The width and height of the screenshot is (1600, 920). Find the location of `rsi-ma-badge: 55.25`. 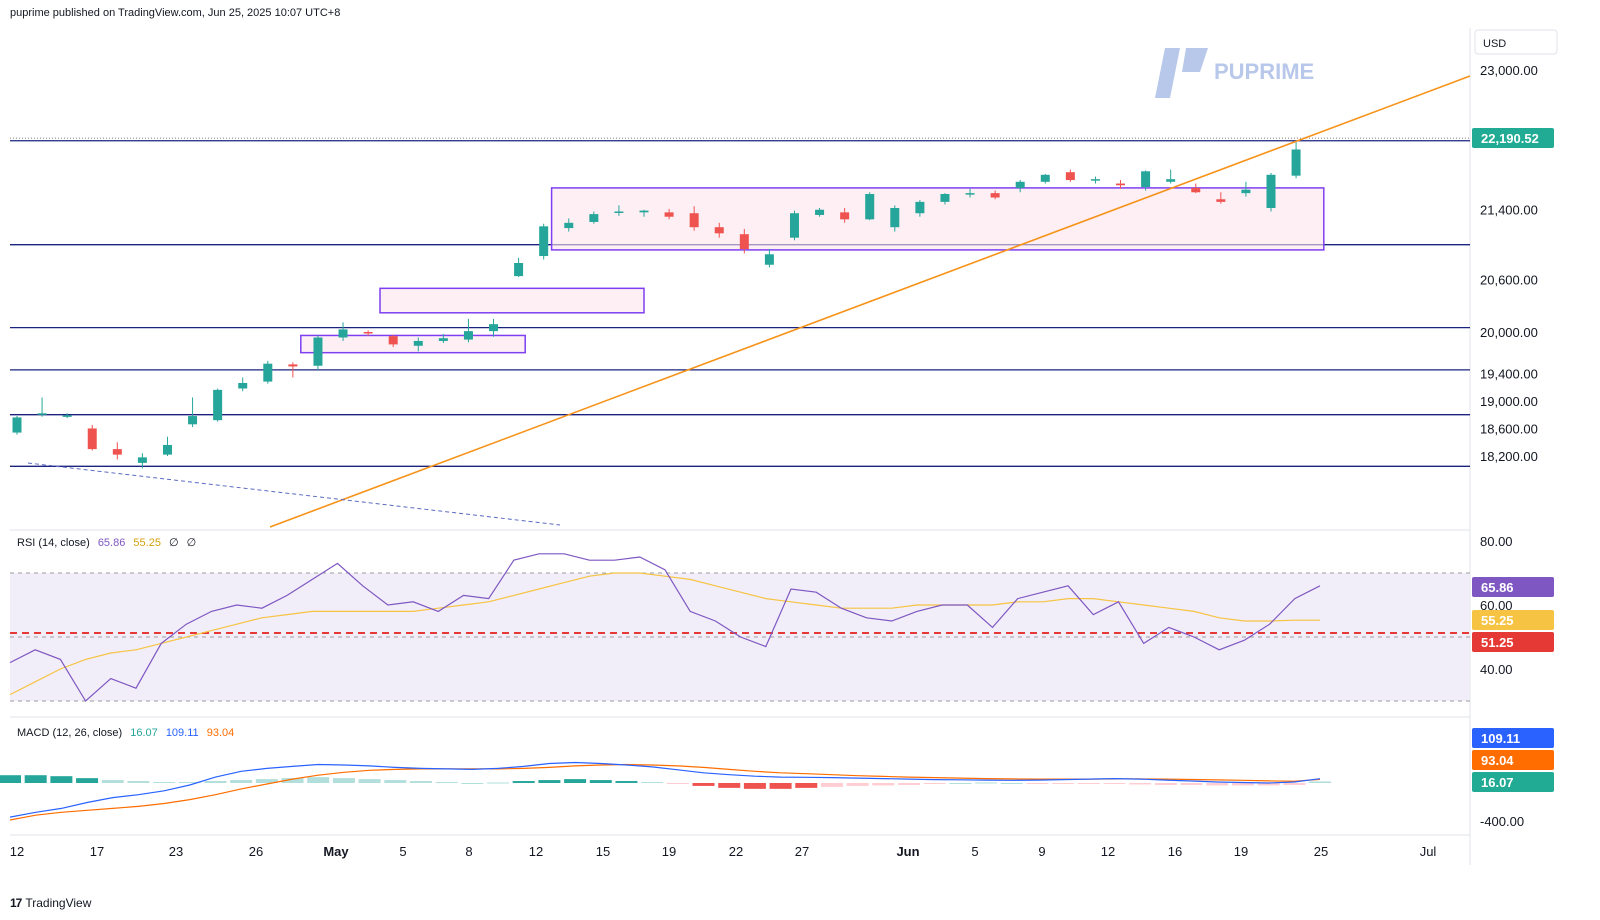

rsi-ma-badge: 55.25 is located at coordinates (1497, 620).